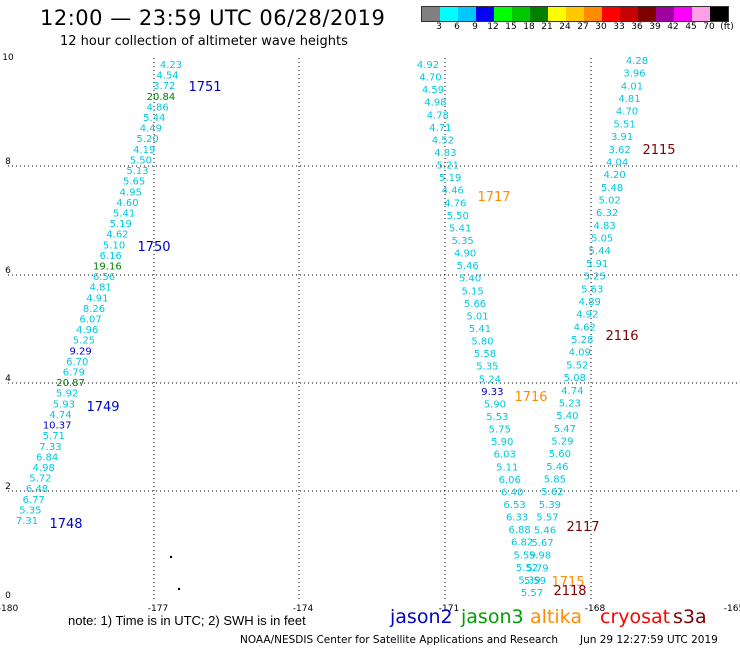 The width and height of the screenshot is (740, 650). What do you see at coordinates (134, 182) in the screenshot?
I see `wave-height-label: 5.65` at bounding box center [134, 182].